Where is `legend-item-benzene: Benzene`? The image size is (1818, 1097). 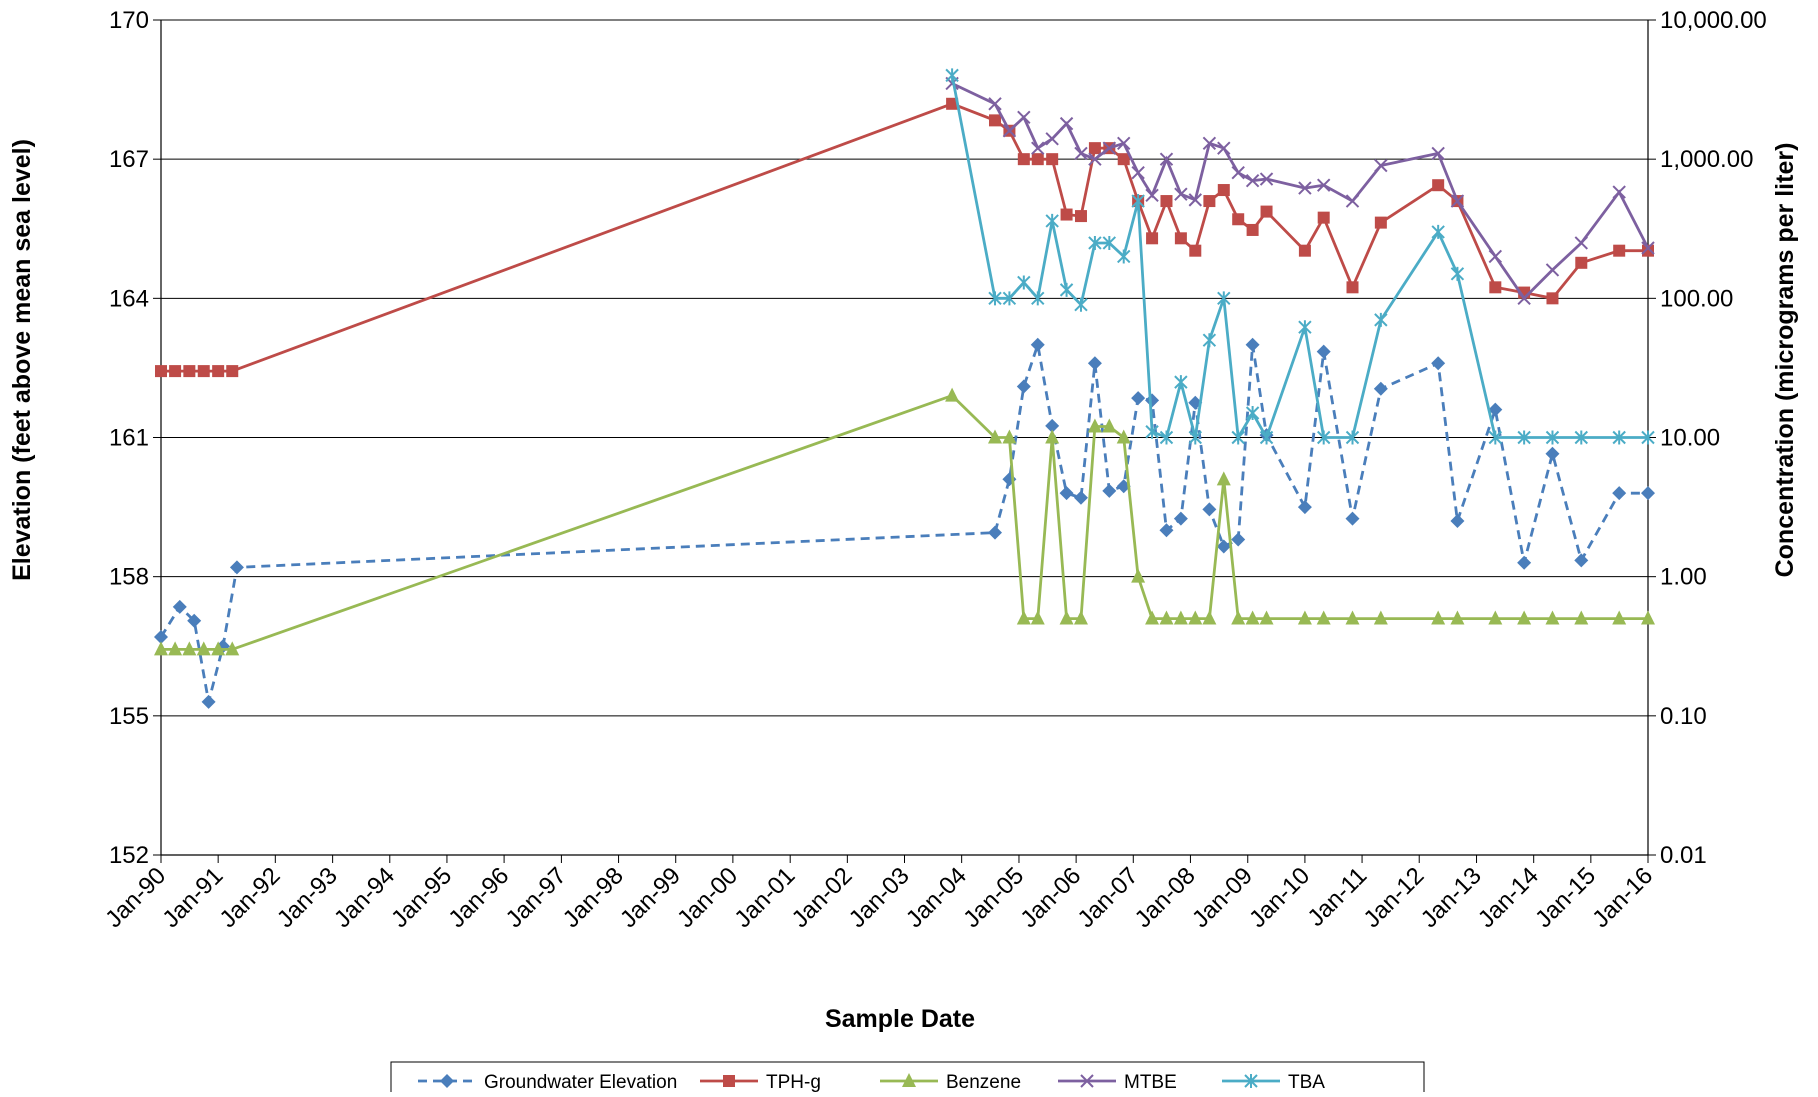 legend-item-benzene: Benzene is located at coordinates (950, 1082).